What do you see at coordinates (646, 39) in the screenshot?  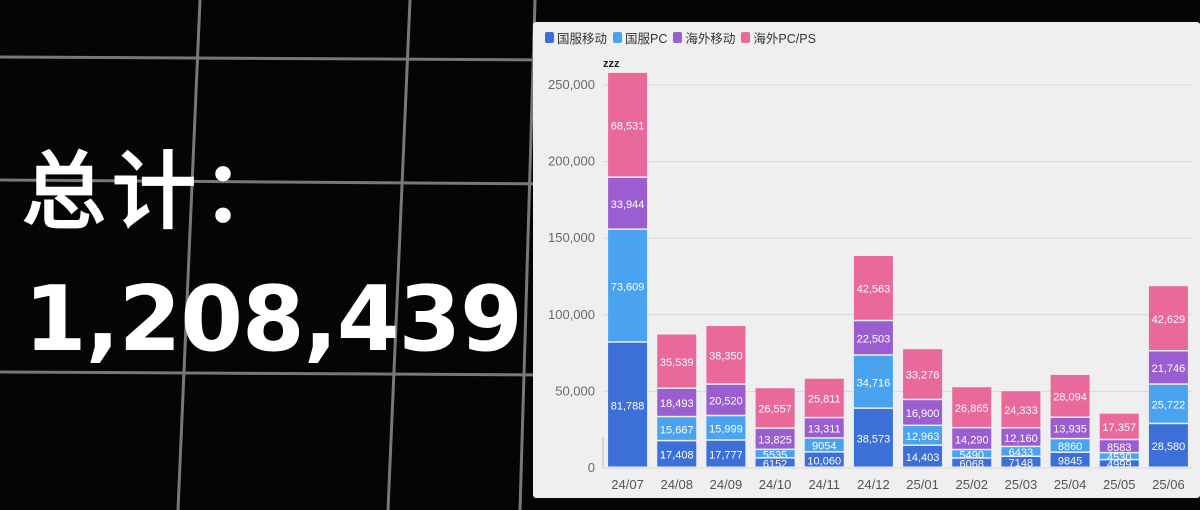 I see `legend-label: 国服PC` at bounding box center [646, 39].